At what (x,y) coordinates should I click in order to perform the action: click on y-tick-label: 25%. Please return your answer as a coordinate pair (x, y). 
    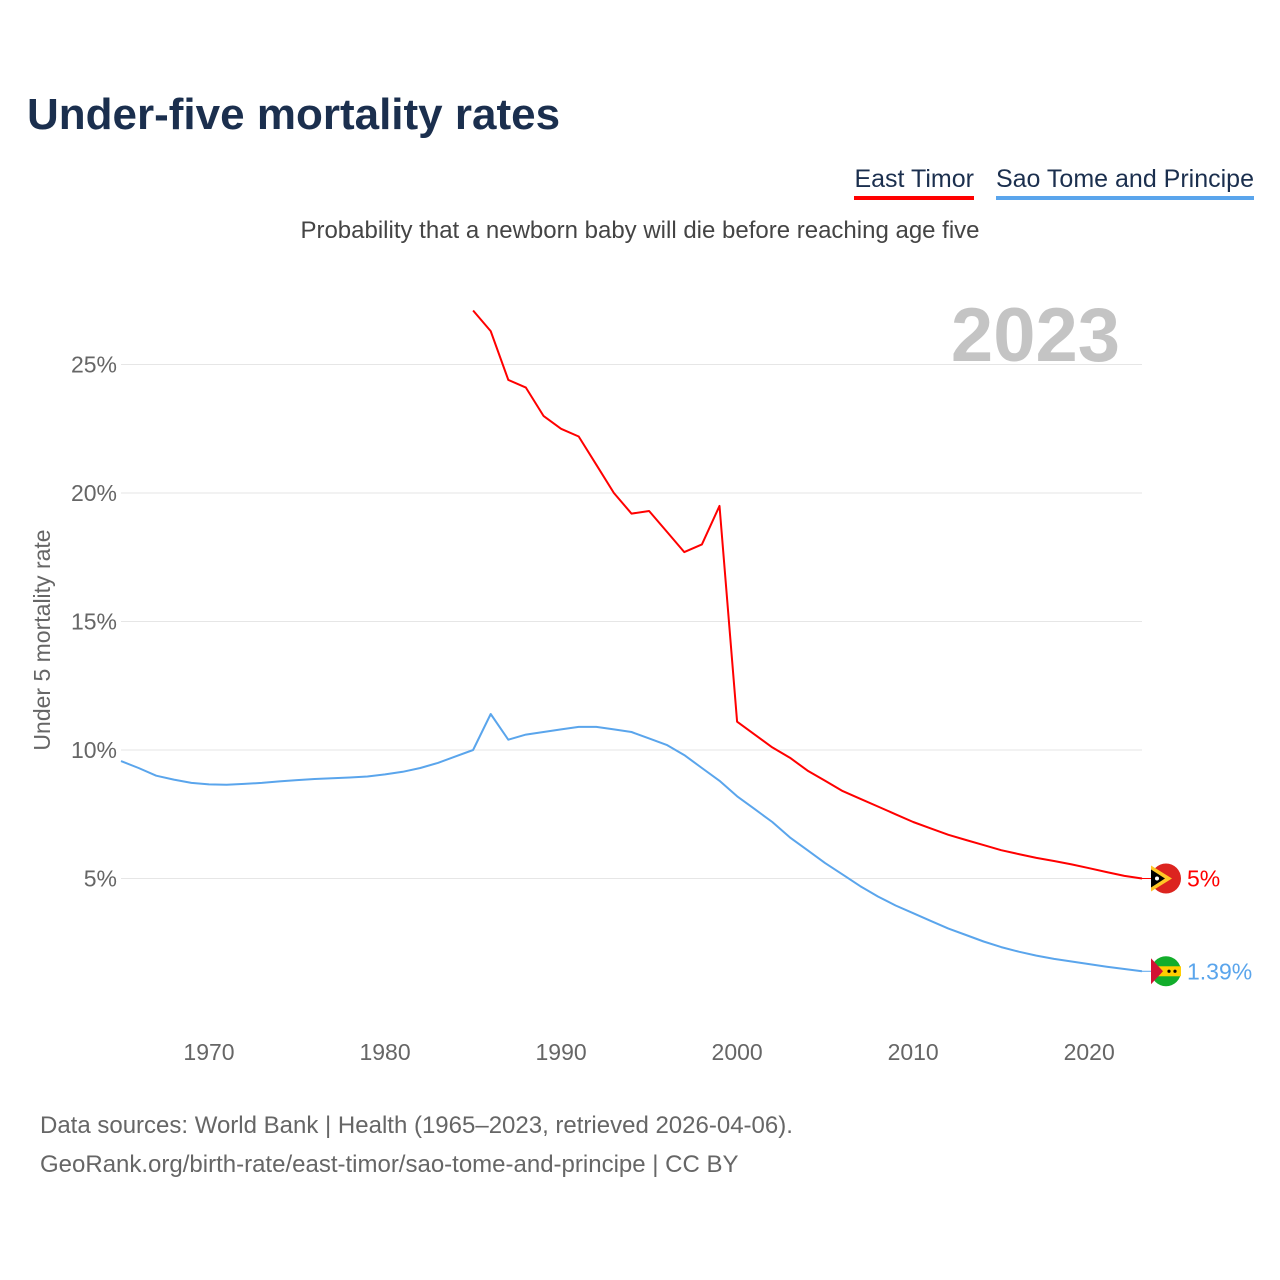
    Looking at the image, I should click on (94, 365).